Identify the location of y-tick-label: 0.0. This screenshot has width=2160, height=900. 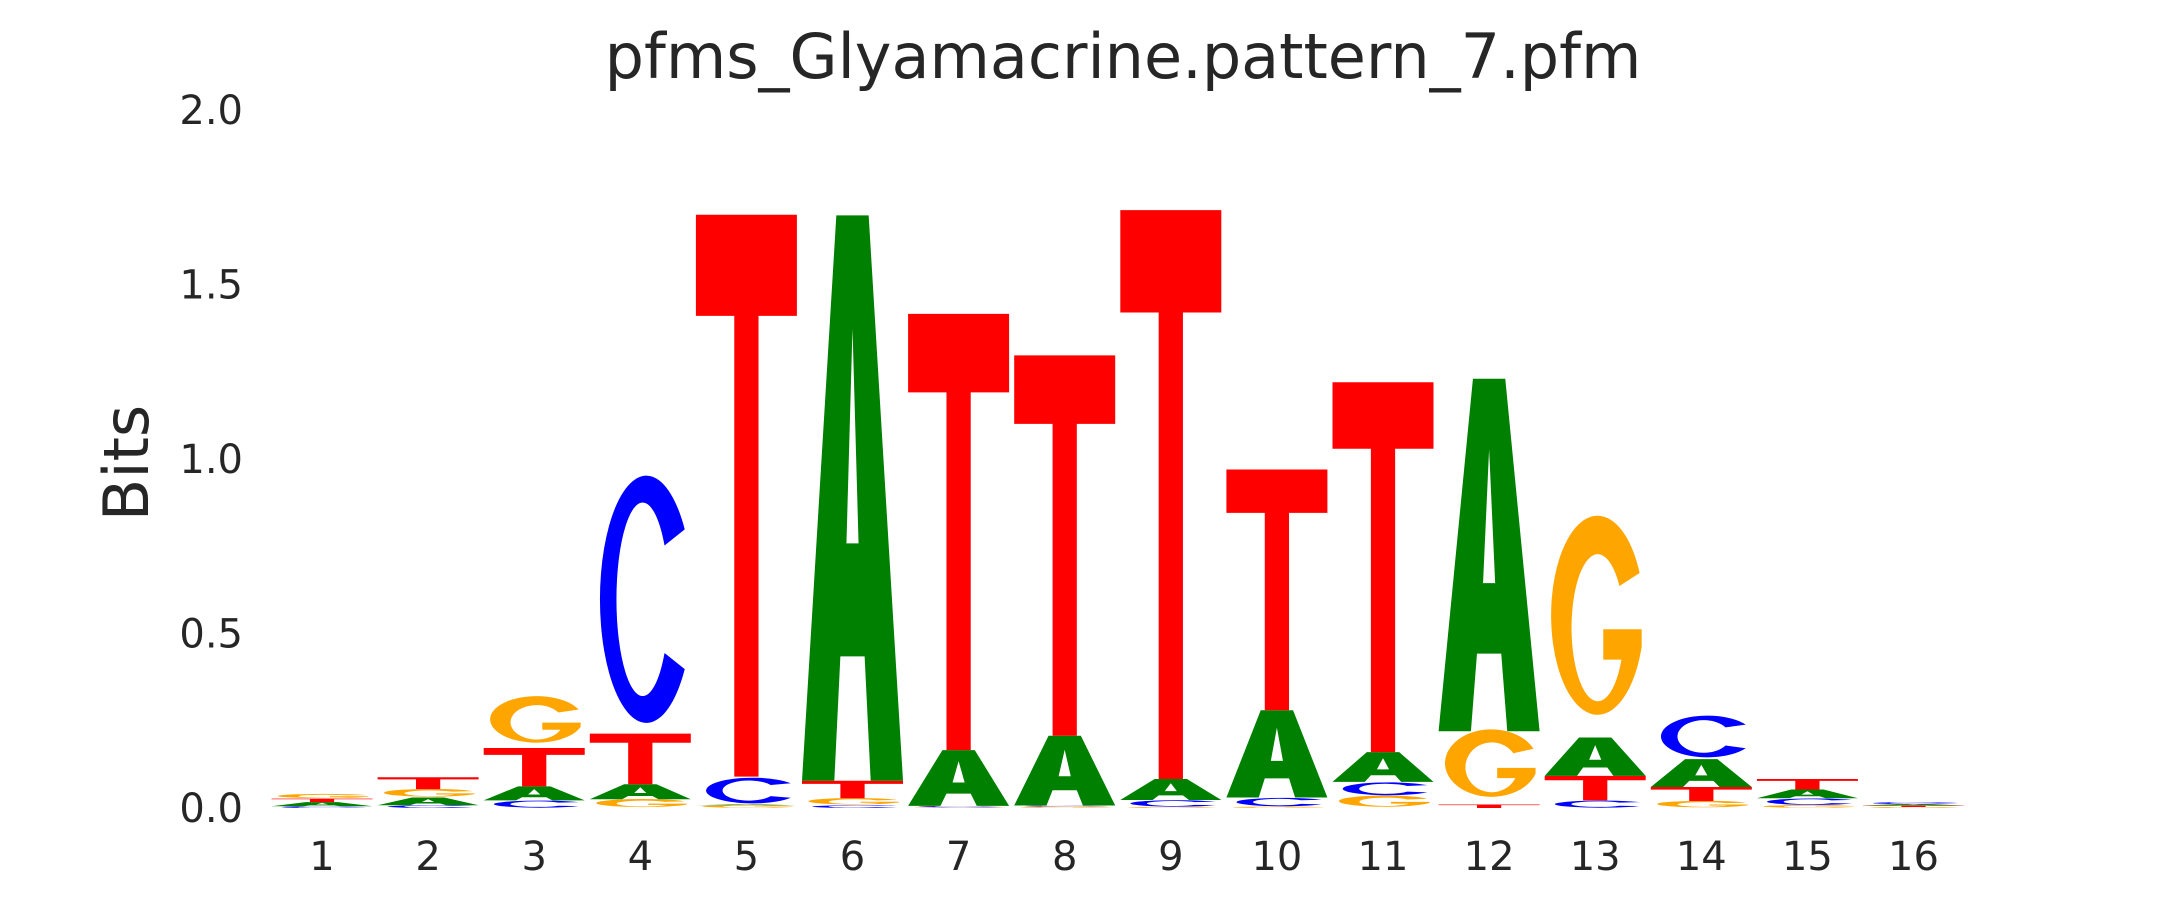
(211, 809).